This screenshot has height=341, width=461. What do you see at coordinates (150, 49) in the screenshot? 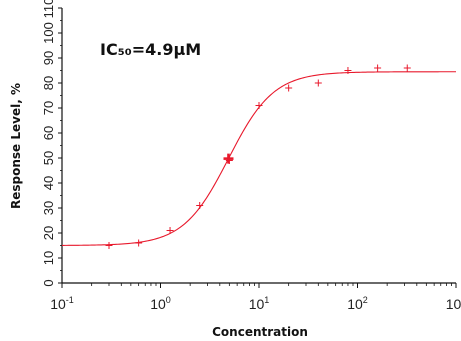
I see `ic50-annotation: IC₅₀=4.9μM` at bounding box center [150, 49].